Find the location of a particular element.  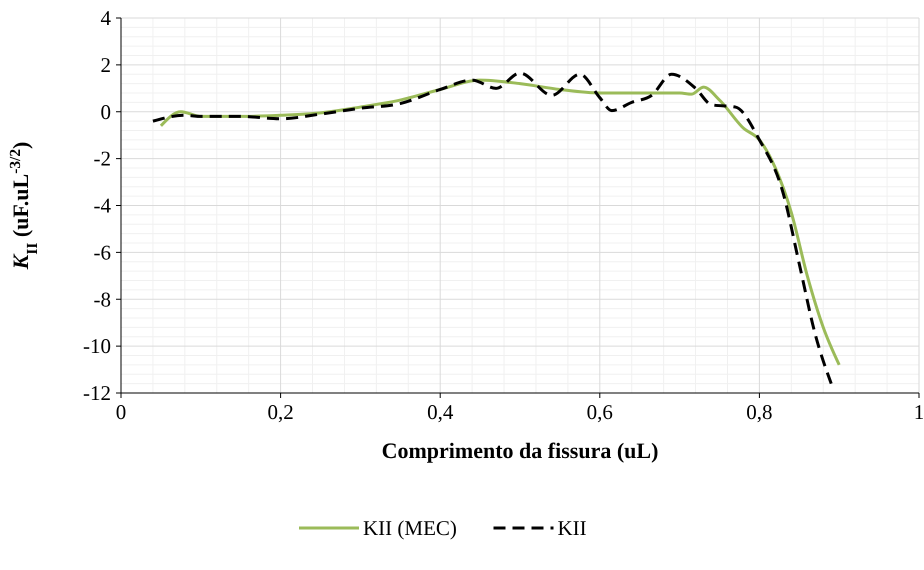

x-tick-label: 1 is located at coordinates (919, 412).